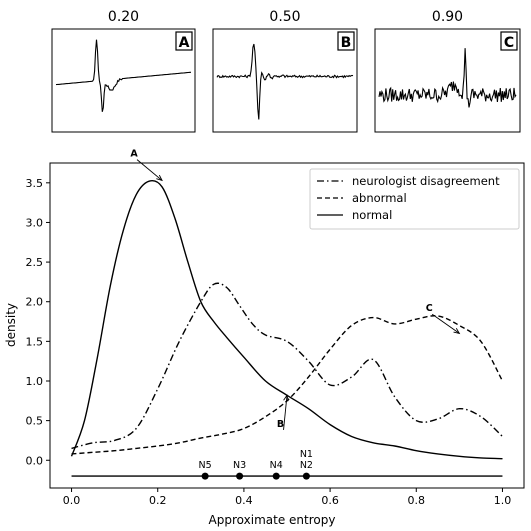 The height and width of the screenshot is (531, 531). Describe the element at coordinates (280, 424) in the screenshot. I see `annotation-label: B` at that location.